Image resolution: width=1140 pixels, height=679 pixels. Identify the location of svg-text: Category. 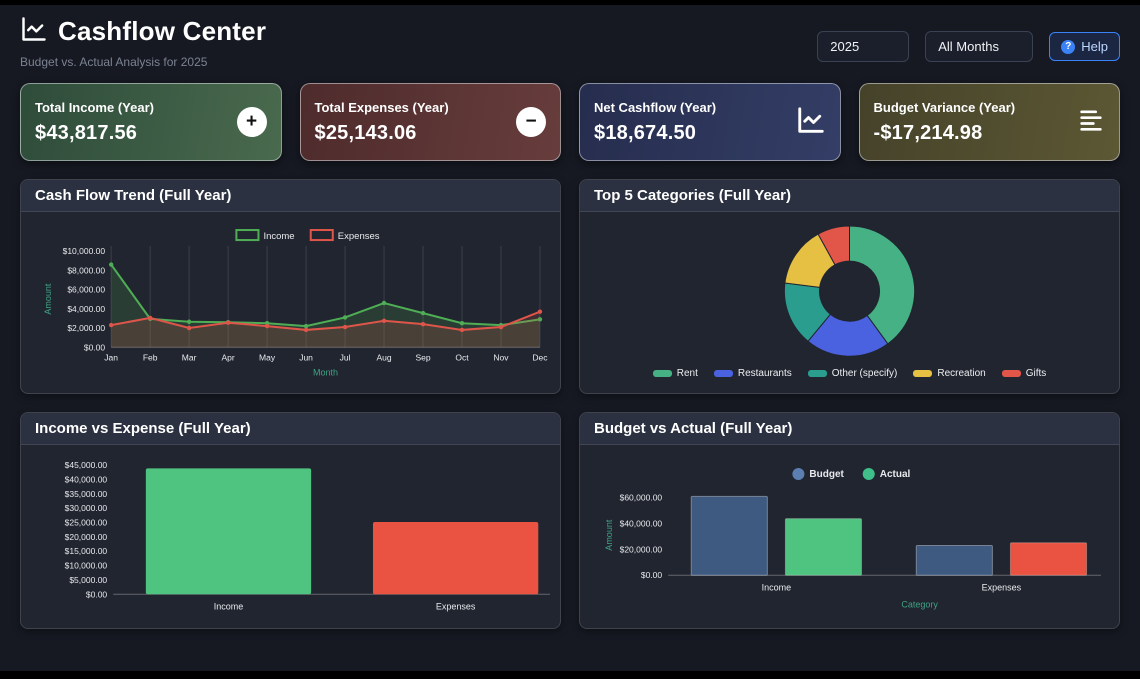
(919, 604).